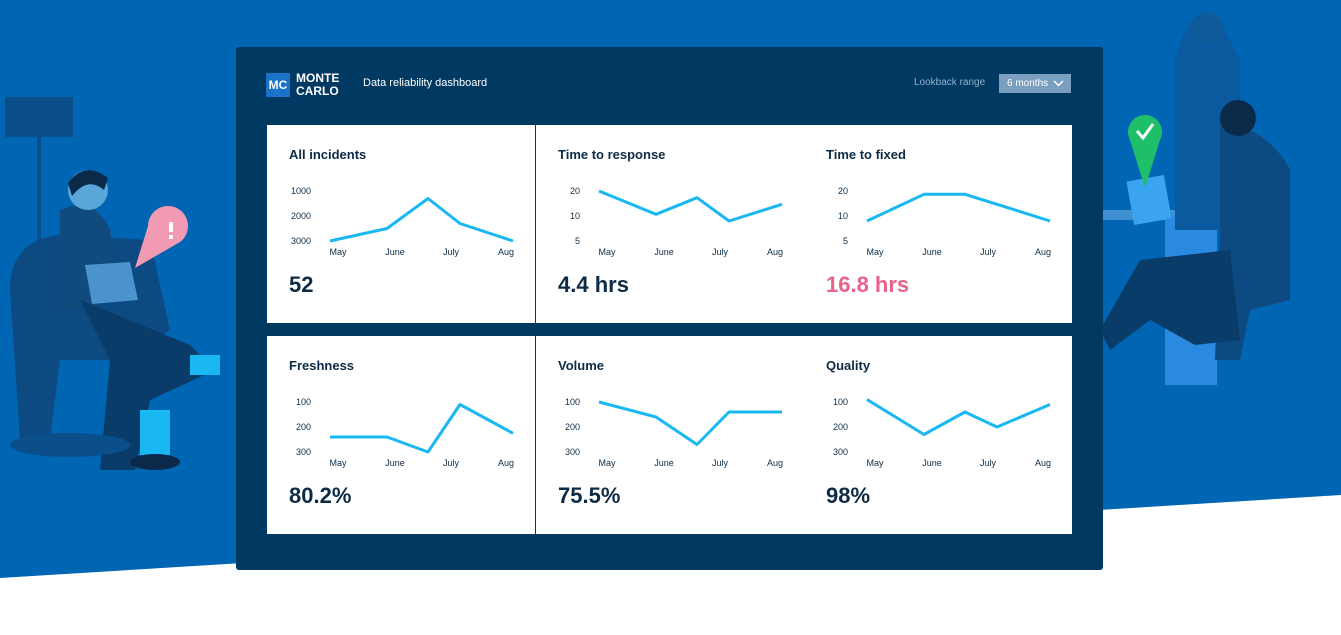 This screenshot has height=635, width=1341. I want to click on lookback-range-select: 6 months, so click(1035, 83).